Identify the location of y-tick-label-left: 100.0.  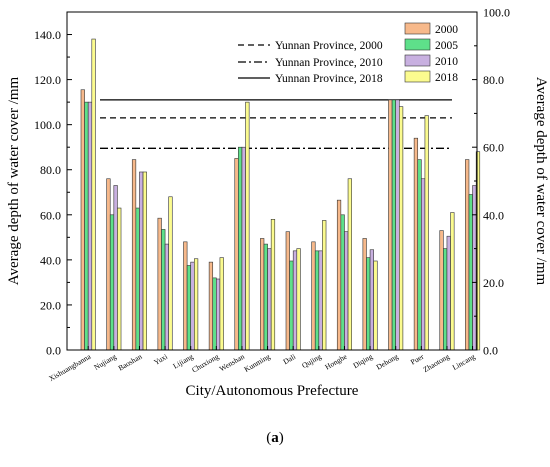
(47, 125).